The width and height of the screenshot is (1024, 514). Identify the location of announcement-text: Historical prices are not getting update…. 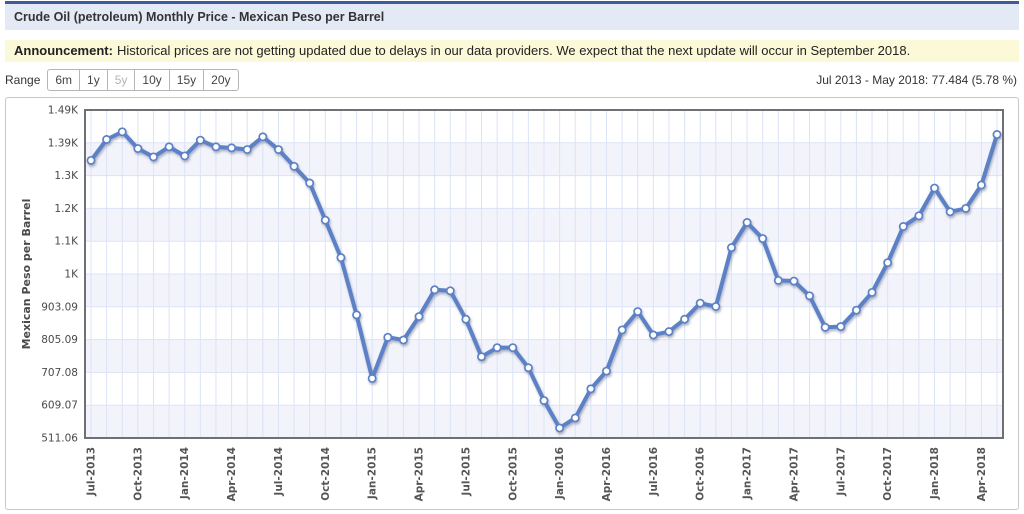
(513, 50).